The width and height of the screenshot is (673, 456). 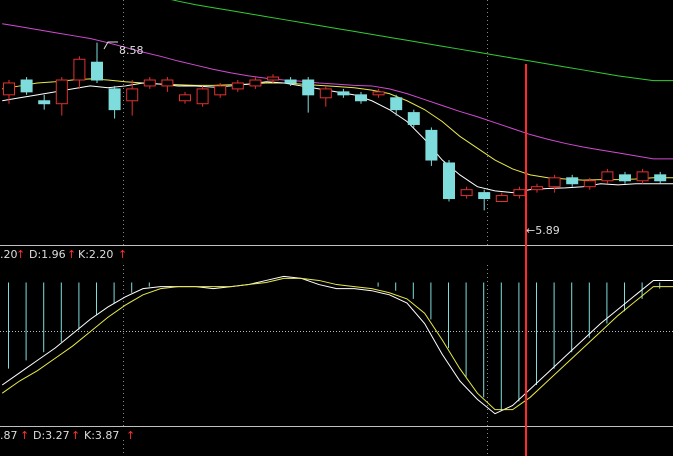 I want to click on legend-d-value: D:3.27, so click(x=51, y=435).